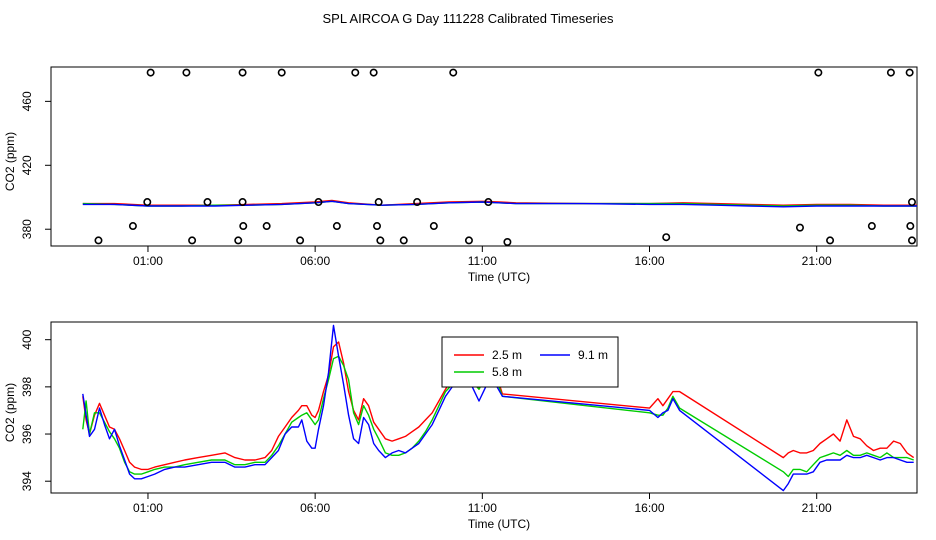 The height and width of the screenshot is (540, 936). Describe the element at coordinates (10, 161) in the screenshot. I see `top-panel-y-axis-label: CO2 (ppm)` at that location.